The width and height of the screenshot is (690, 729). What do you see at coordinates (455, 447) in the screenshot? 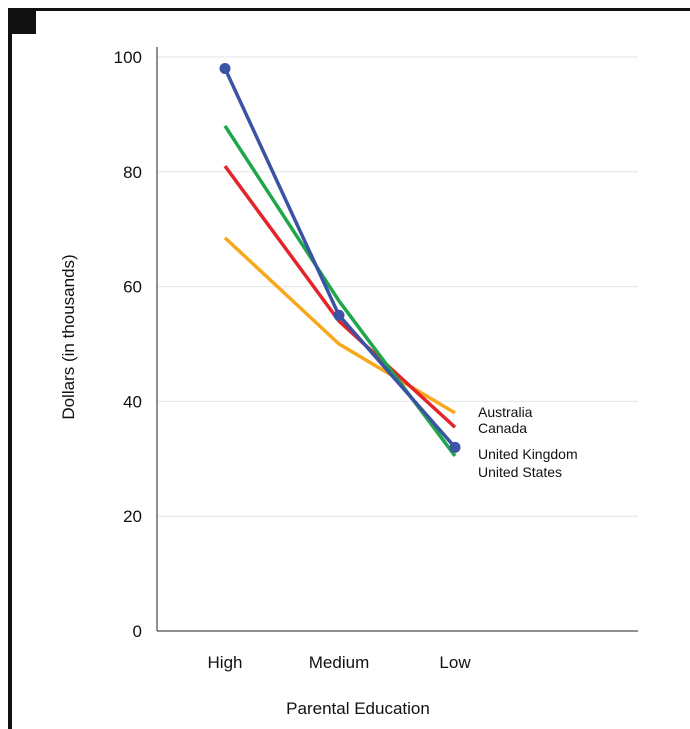
I see `series-marker-united-states-low` at bounding box center [455, 447].